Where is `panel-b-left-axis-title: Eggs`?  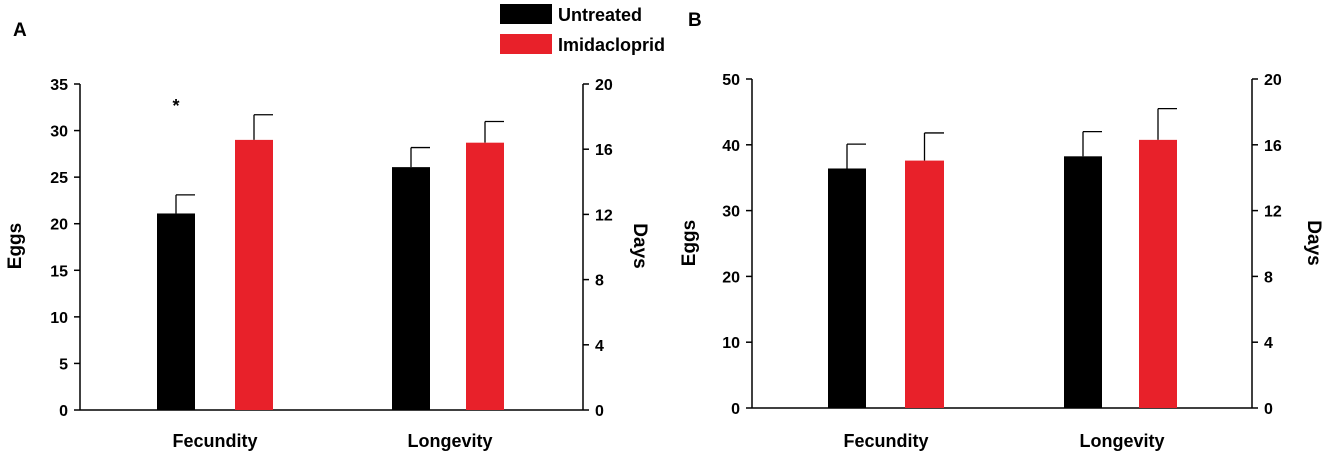 panel-b-left-axis-title: Eggs is located at coordinates (689, 243).